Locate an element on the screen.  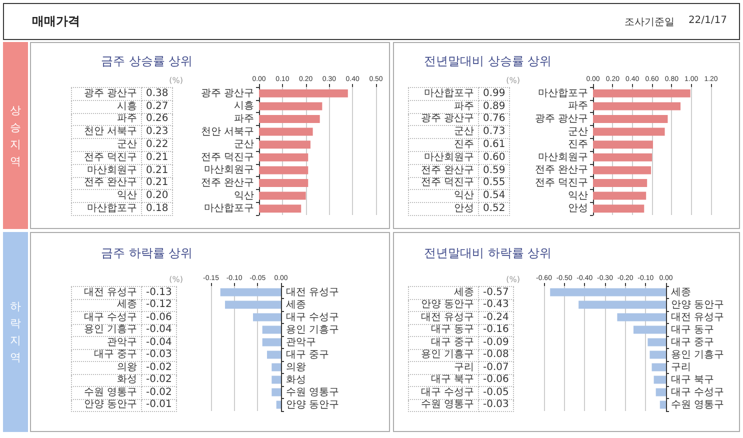
category-label: 익산 is located at coordinates (464, 196).